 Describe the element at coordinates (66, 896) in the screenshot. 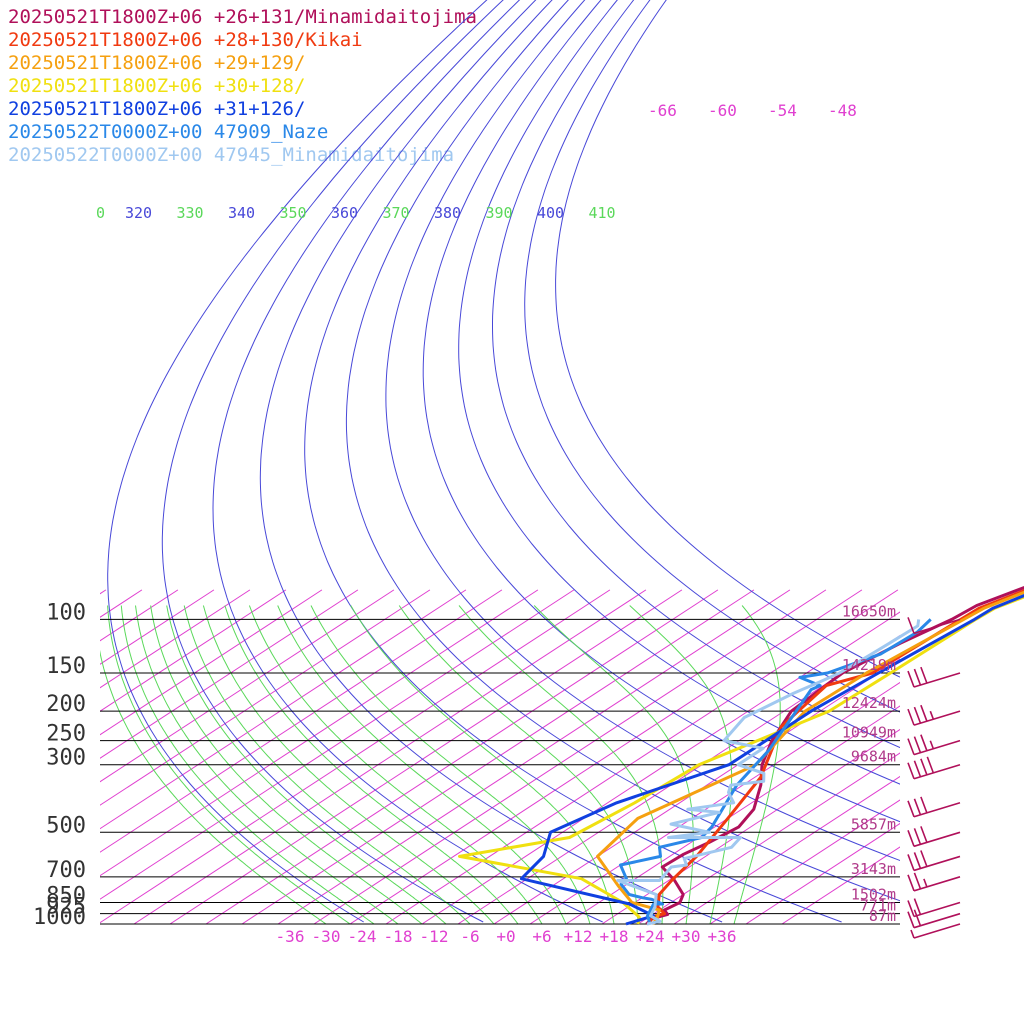

I see `pressure-label-850: 850` at that location.